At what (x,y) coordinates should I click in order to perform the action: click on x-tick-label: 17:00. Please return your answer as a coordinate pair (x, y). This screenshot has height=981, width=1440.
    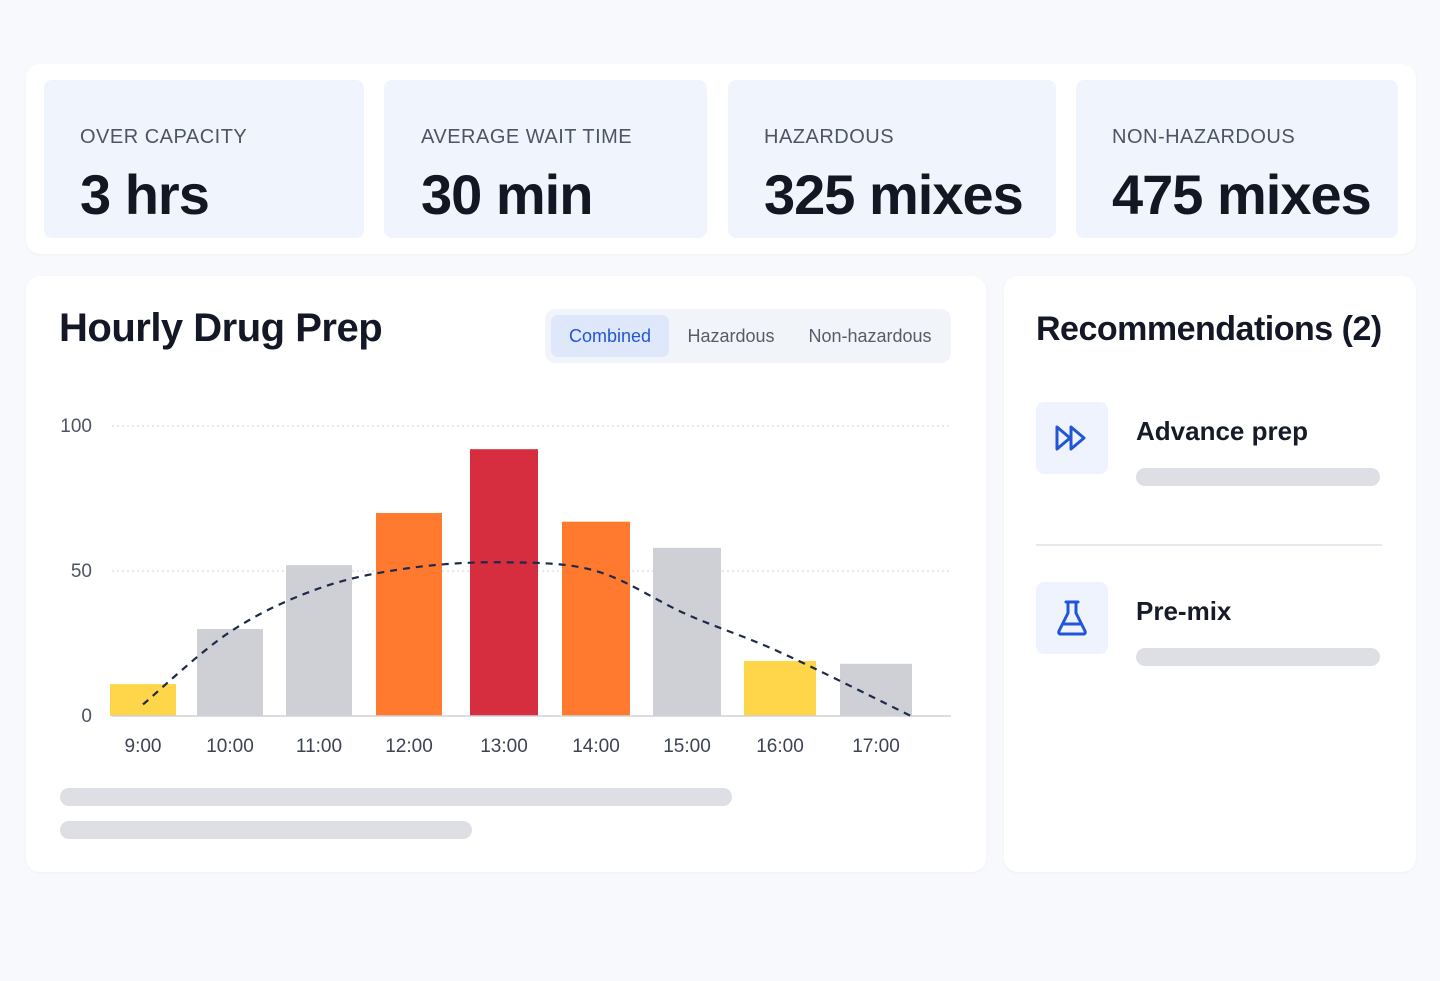
    Looking at the image, I should click on (876, 746).